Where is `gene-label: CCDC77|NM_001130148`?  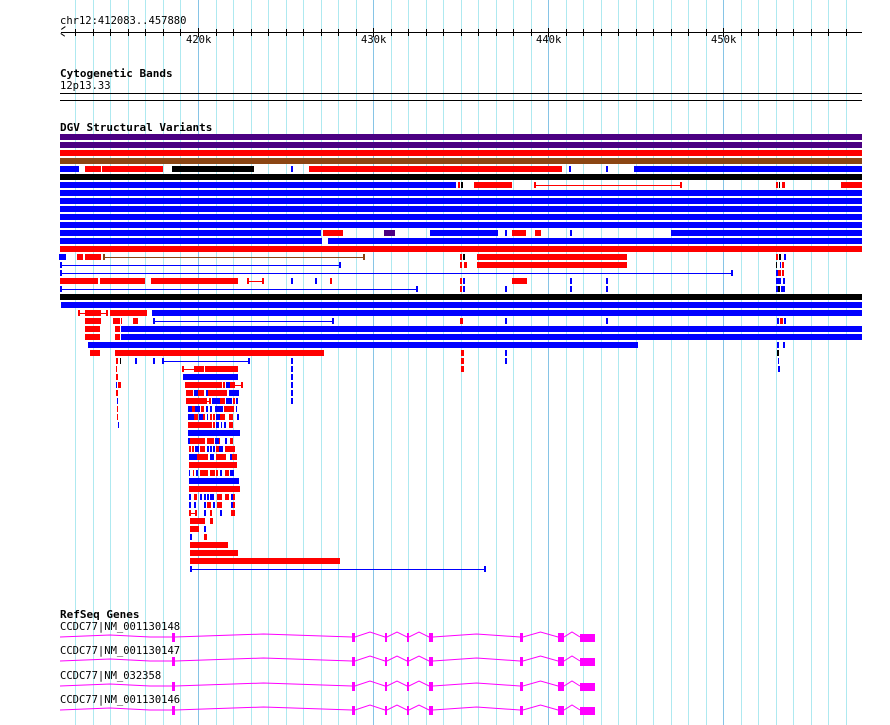
gene-label: CCDC77|NM_001130148 is located at coordinates (120, 627).